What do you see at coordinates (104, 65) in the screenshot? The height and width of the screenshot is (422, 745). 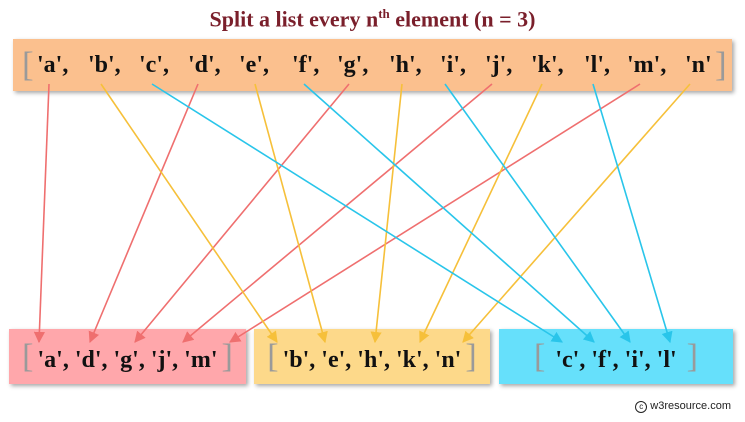 I see `source-item-b: 'b',` at bounding box center [104, 65].